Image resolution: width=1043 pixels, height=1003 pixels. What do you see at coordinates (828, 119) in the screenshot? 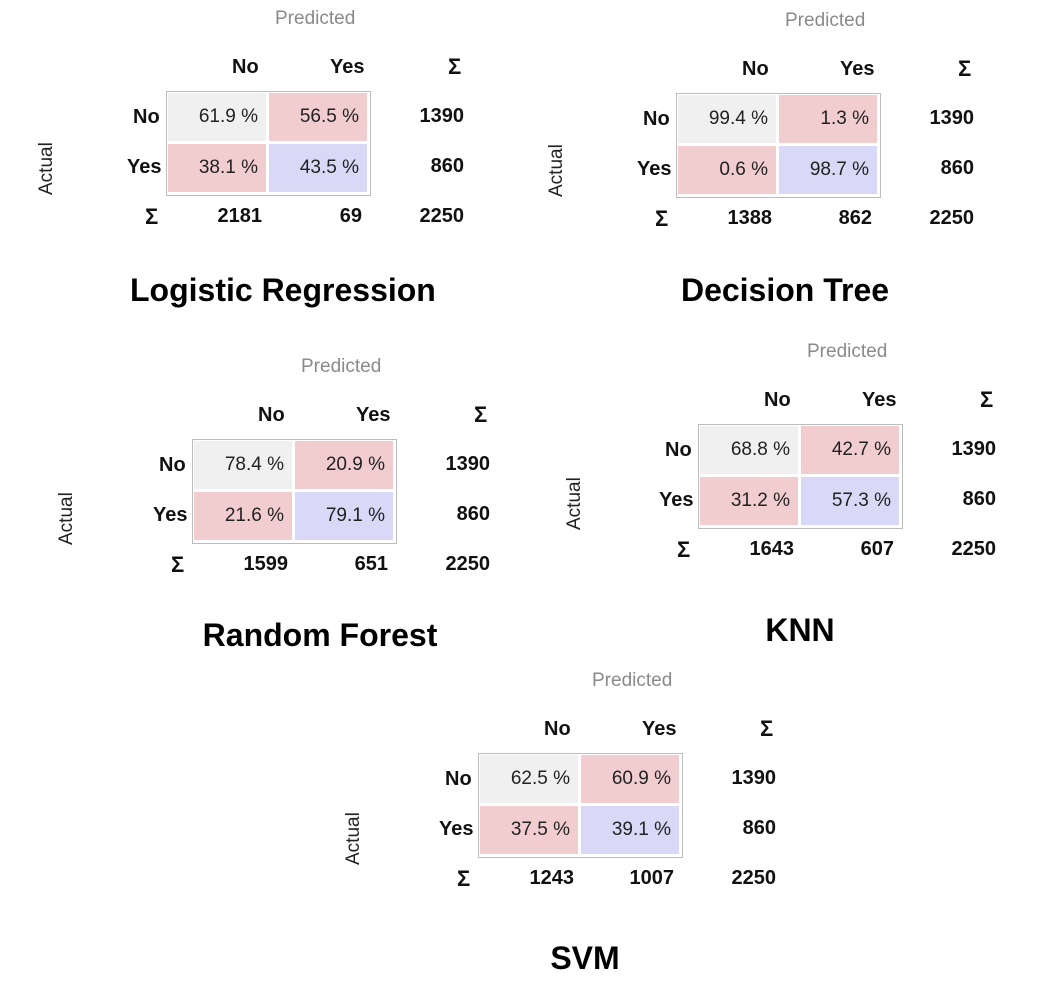
I see `matrix-cell: 1.3 %` at bounding box center [828, 119].